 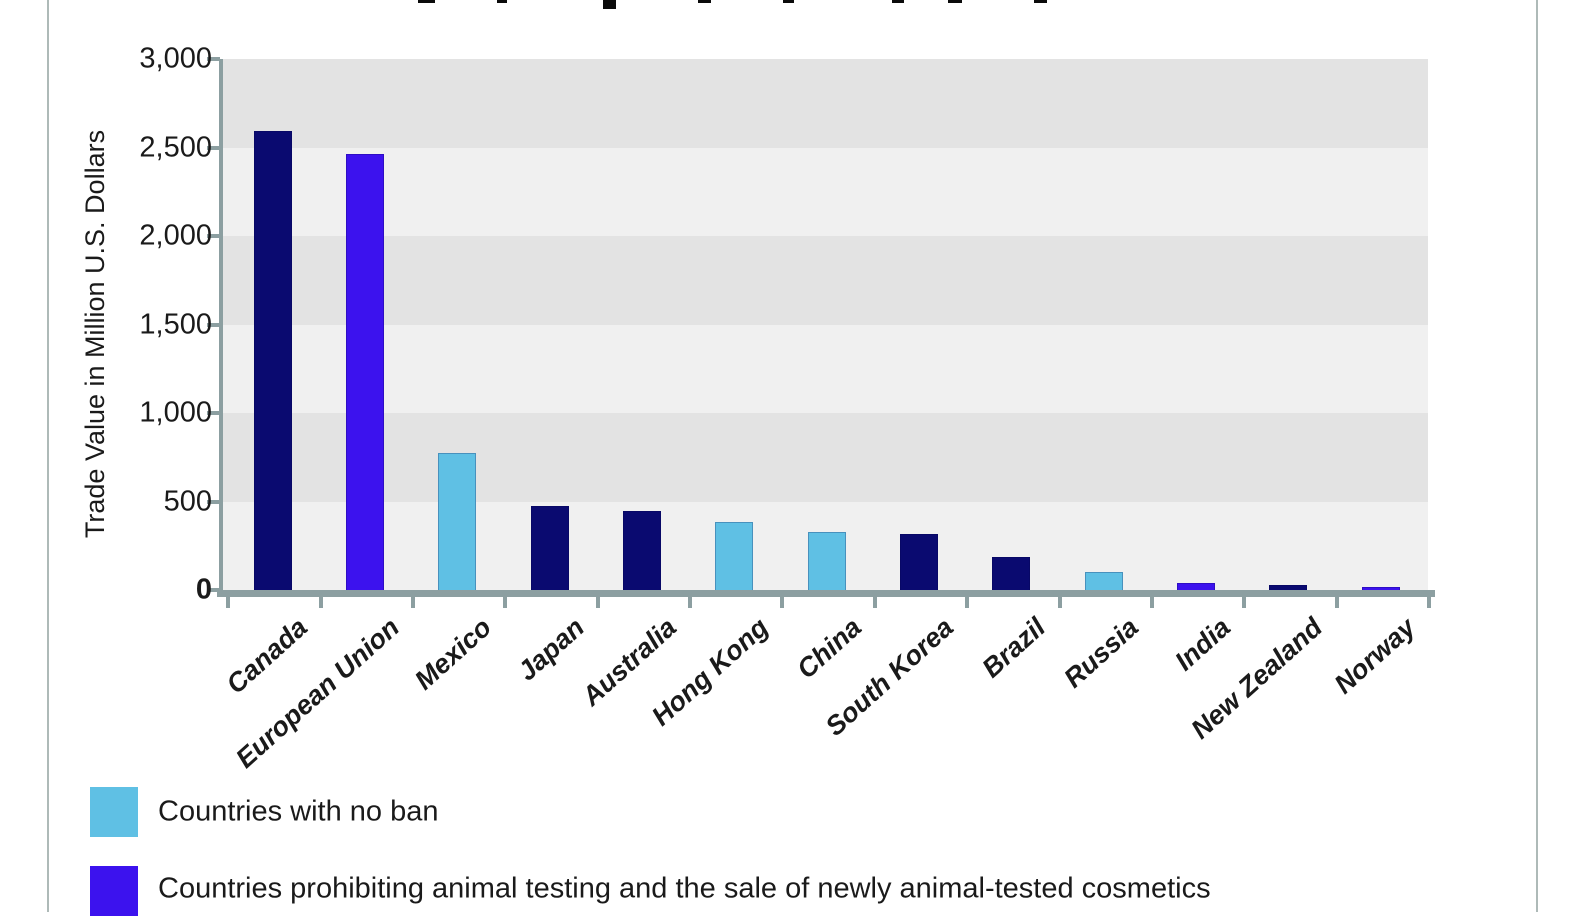 What do you see at coordinates (221, 325) in the screenshot?
I see `y-axis-line` at bounding box center [221, 325].